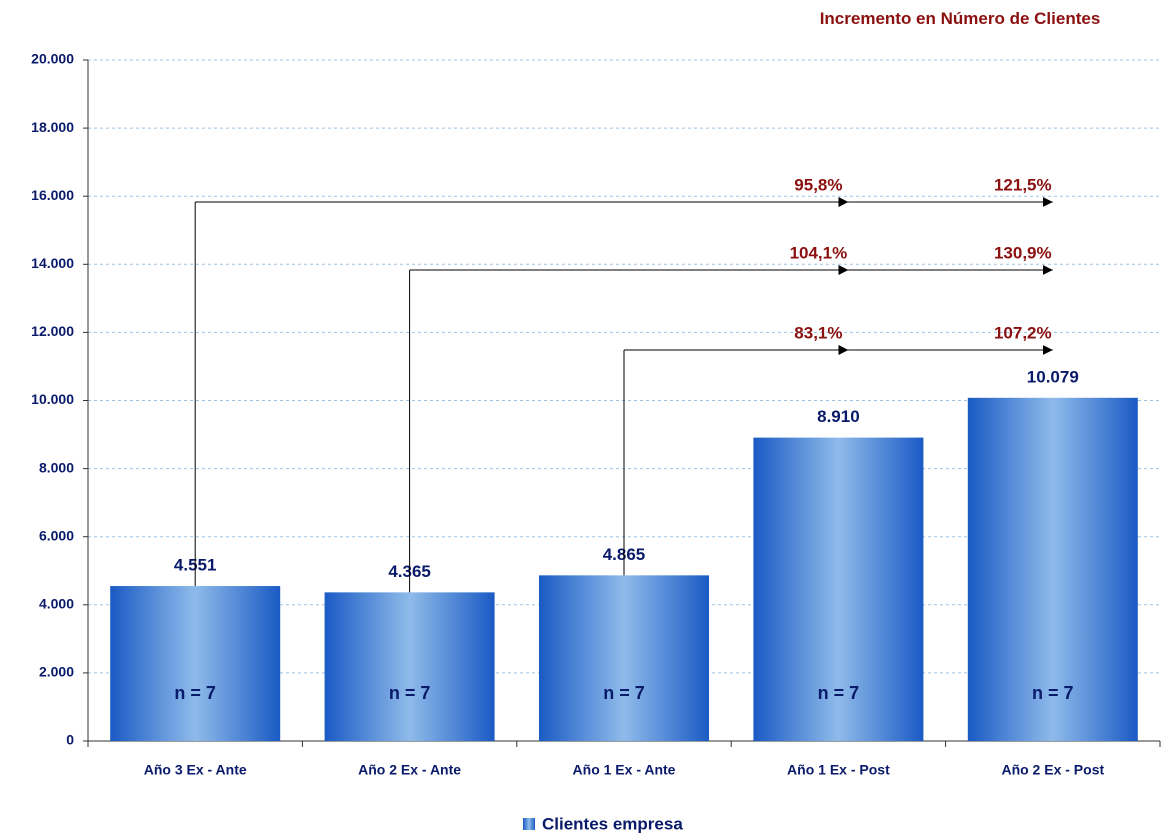 The width and height of the screenshot is (1161, 836). I want to click on x-tick-label: Año 2 Ex - Ante, so click(409, 770).